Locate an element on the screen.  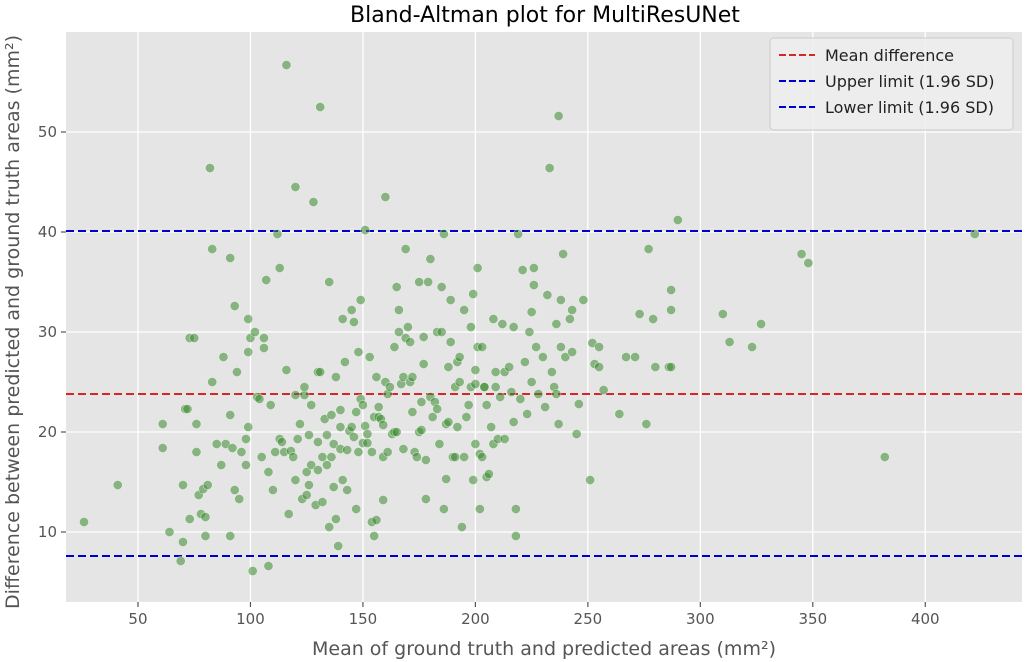
x-tick-label: 350 is located at coordinates (812, 619).